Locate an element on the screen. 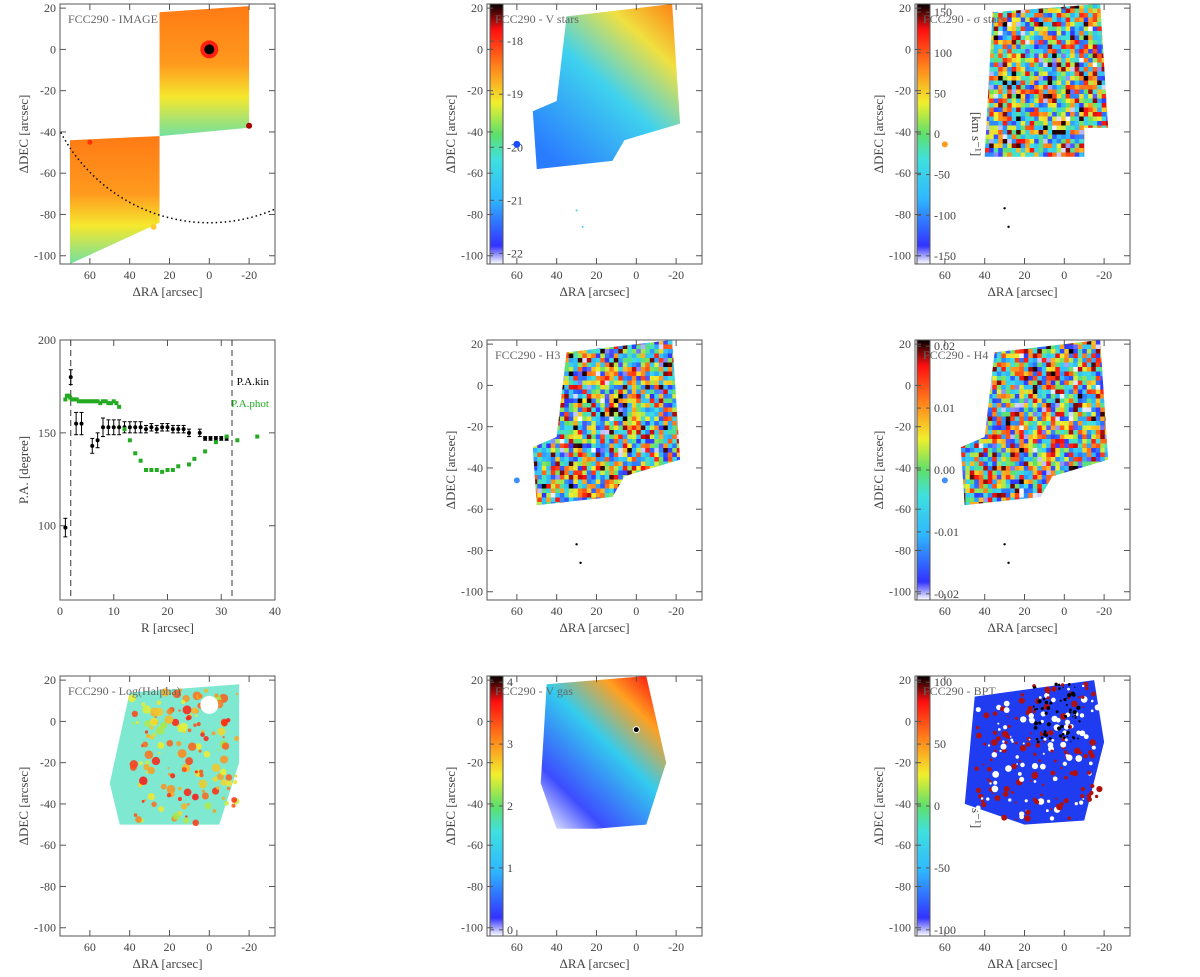 This screenshot has height=977, width=1200. colorbar-tick-label: -19 is located at coordinates (515, 94).